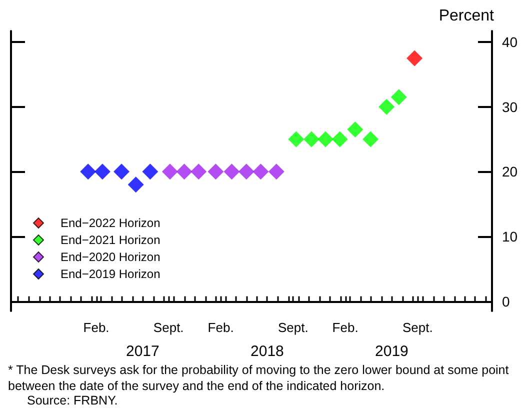  What do you see at coordinates (510, 106) in the screenshot?
I see `y-tick-label: 30` at bounding box center [510, 106].